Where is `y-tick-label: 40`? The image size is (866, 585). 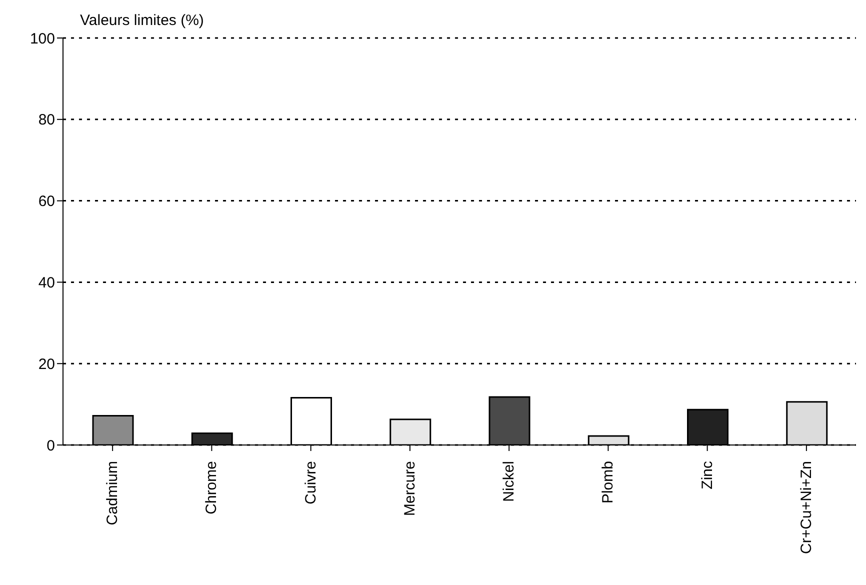
y-tick-label: 40 is located at coordinates (46, 283).